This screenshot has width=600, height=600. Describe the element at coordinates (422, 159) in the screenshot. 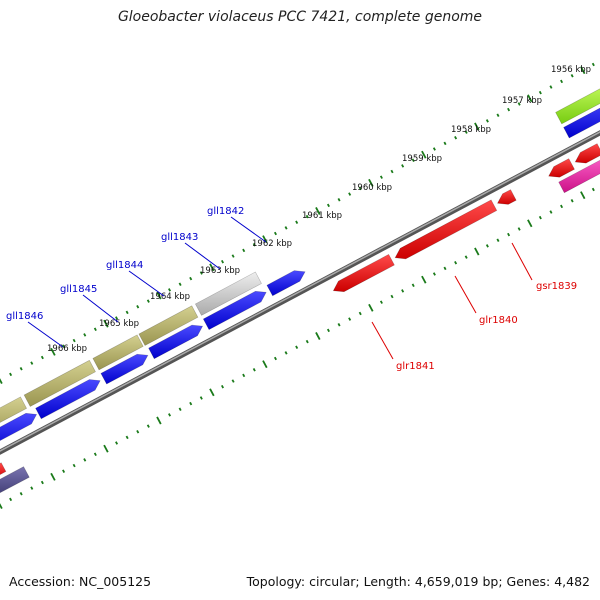

I see `kbp-label: 1959 kbp` at that location.